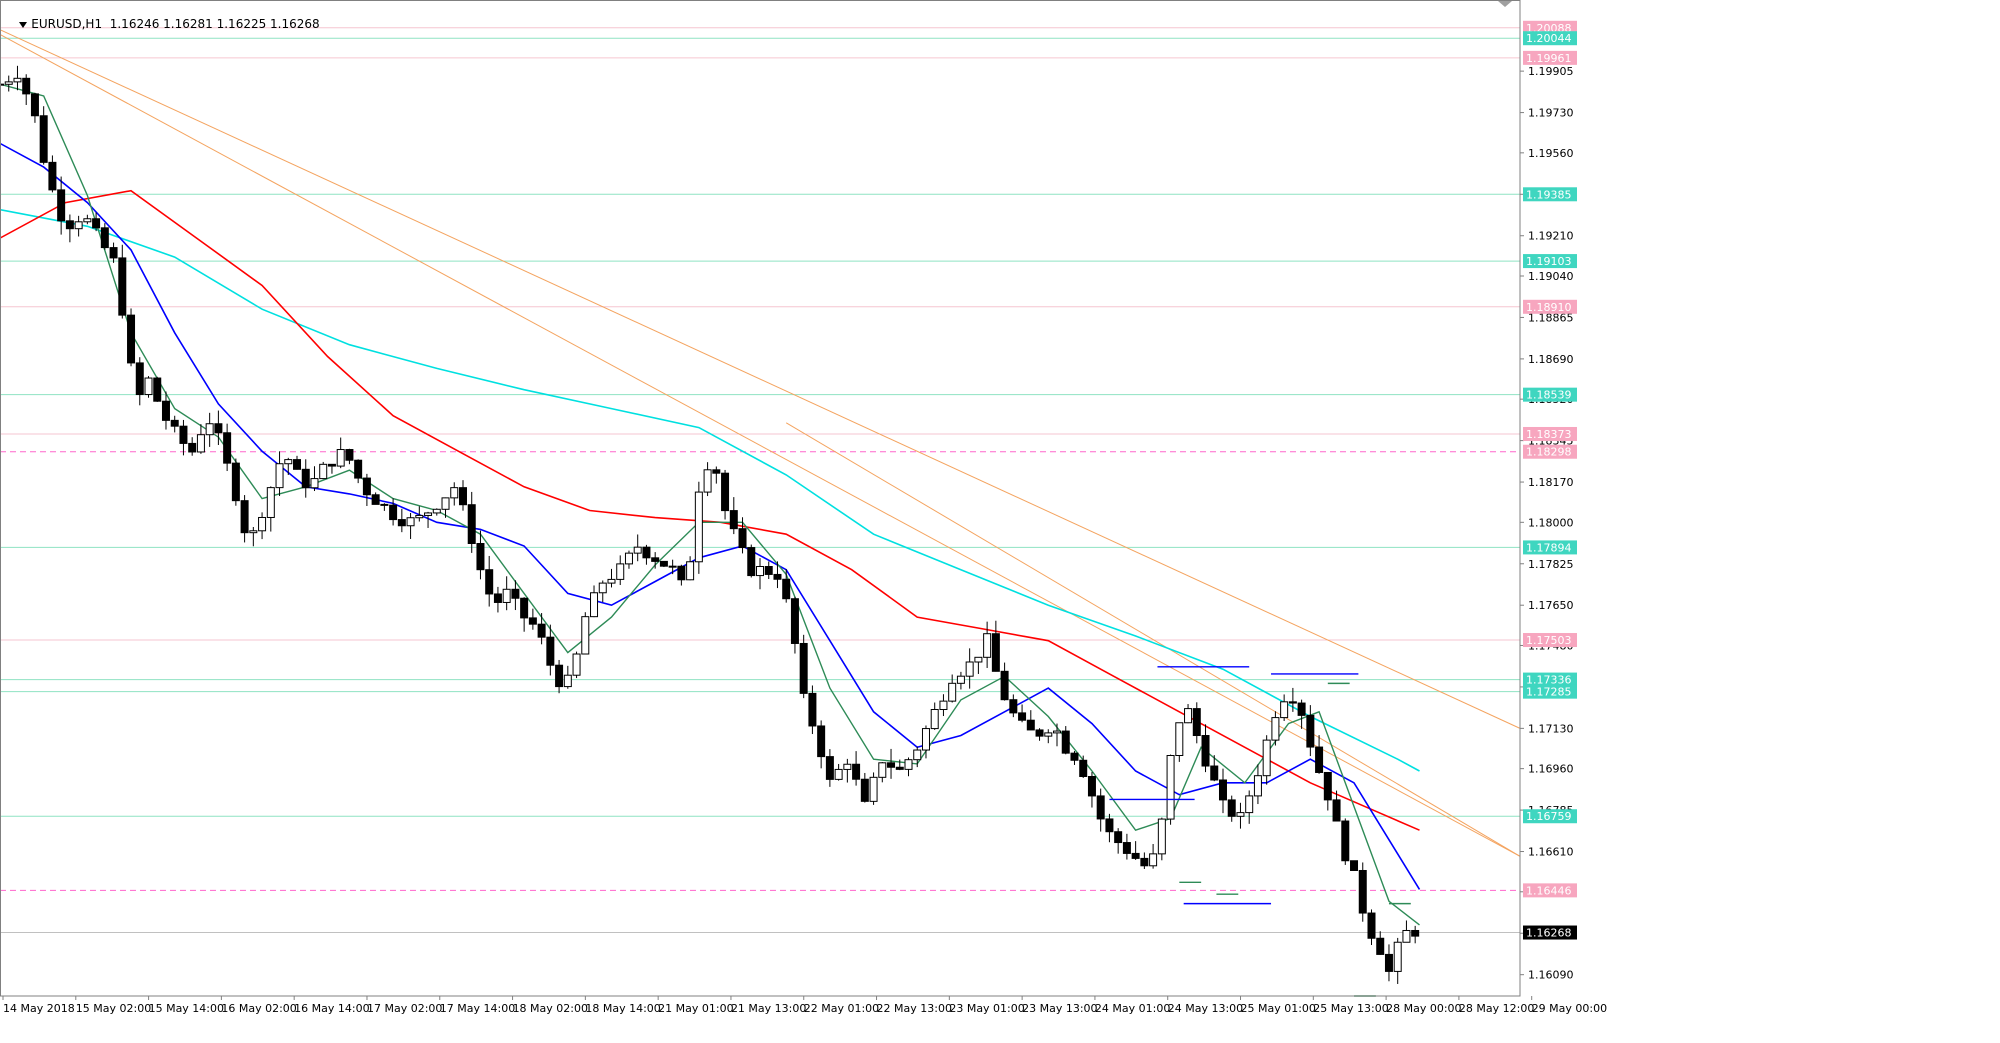  I want to click on y-tick-label: 1.16960, so click(1551, 769).